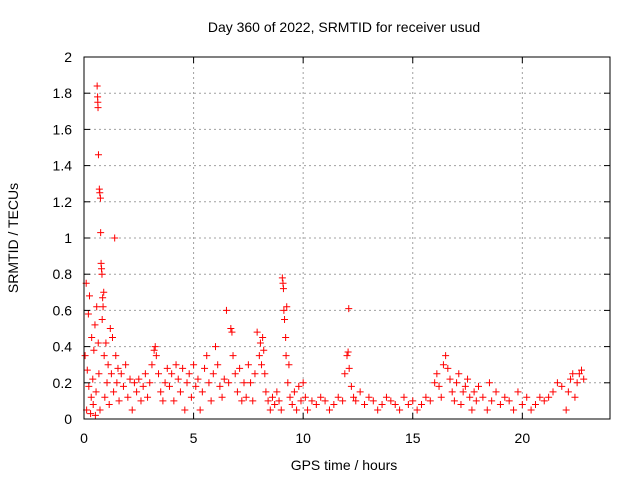 The width and height of the screenshot is (640, 480). What do you see at coordinates (344, 465) in the screenshot?
I see `x-axis-label: GPS time / hours` at bounding box center [344, 465].